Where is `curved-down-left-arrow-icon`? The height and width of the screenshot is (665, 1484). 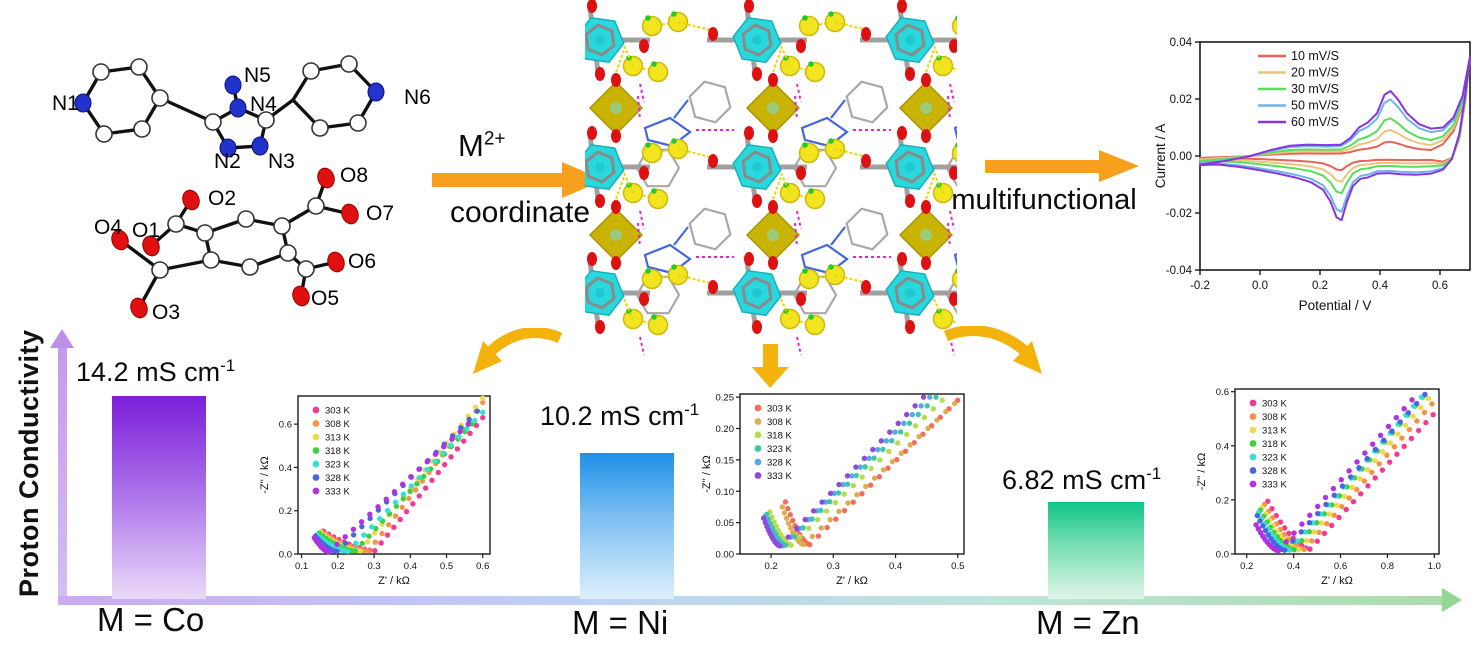 curved-down-left-arrow-icon is located at coordinates (518, 351).